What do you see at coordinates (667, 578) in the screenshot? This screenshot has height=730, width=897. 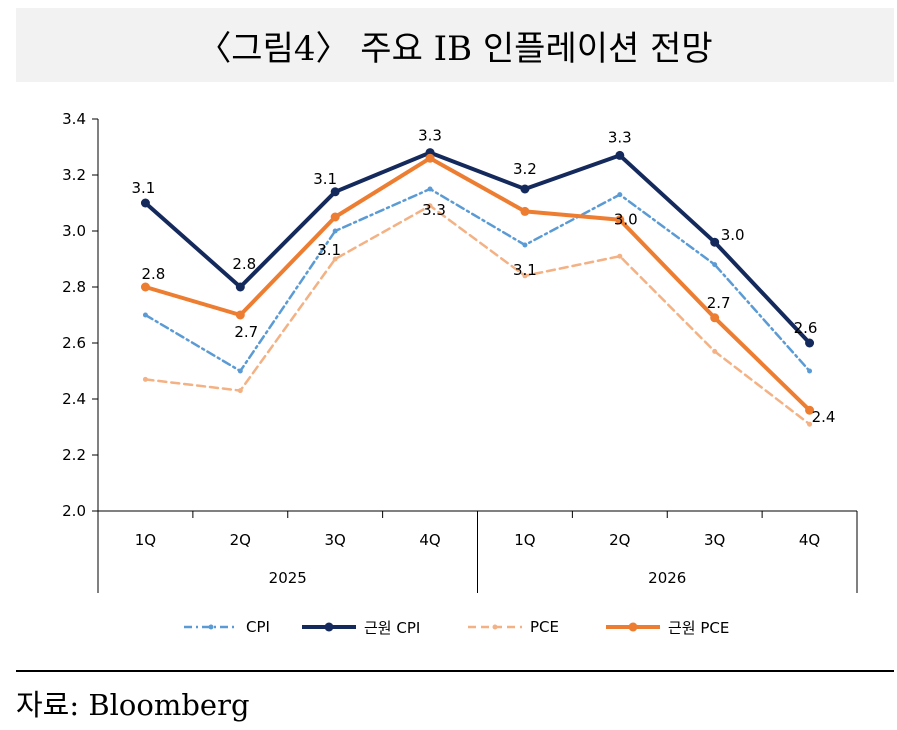 I see `group-label: 2026` at bounding box center [667, 578].